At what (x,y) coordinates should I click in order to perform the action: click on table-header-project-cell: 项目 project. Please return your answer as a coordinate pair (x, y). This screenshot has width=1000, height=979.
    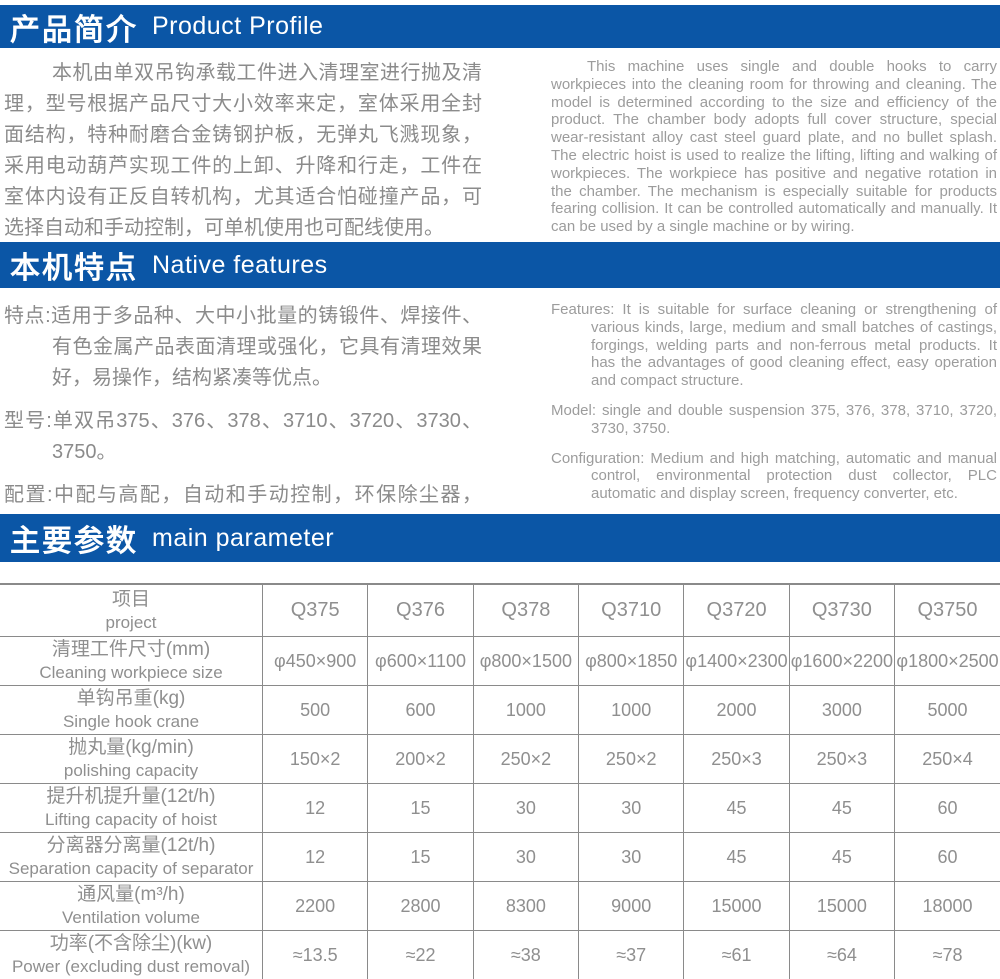
    Looking at the image, I should click on (131, 610).